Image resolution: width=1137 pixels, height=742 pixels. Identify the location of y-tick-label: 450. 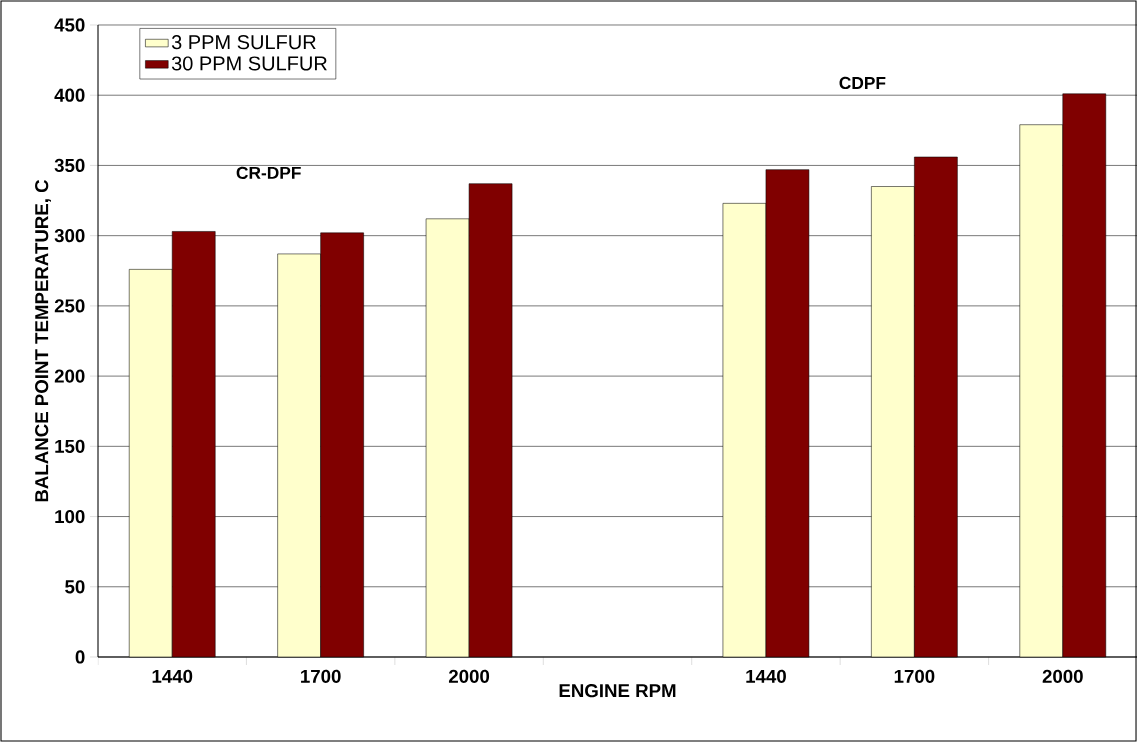
(69, 25).